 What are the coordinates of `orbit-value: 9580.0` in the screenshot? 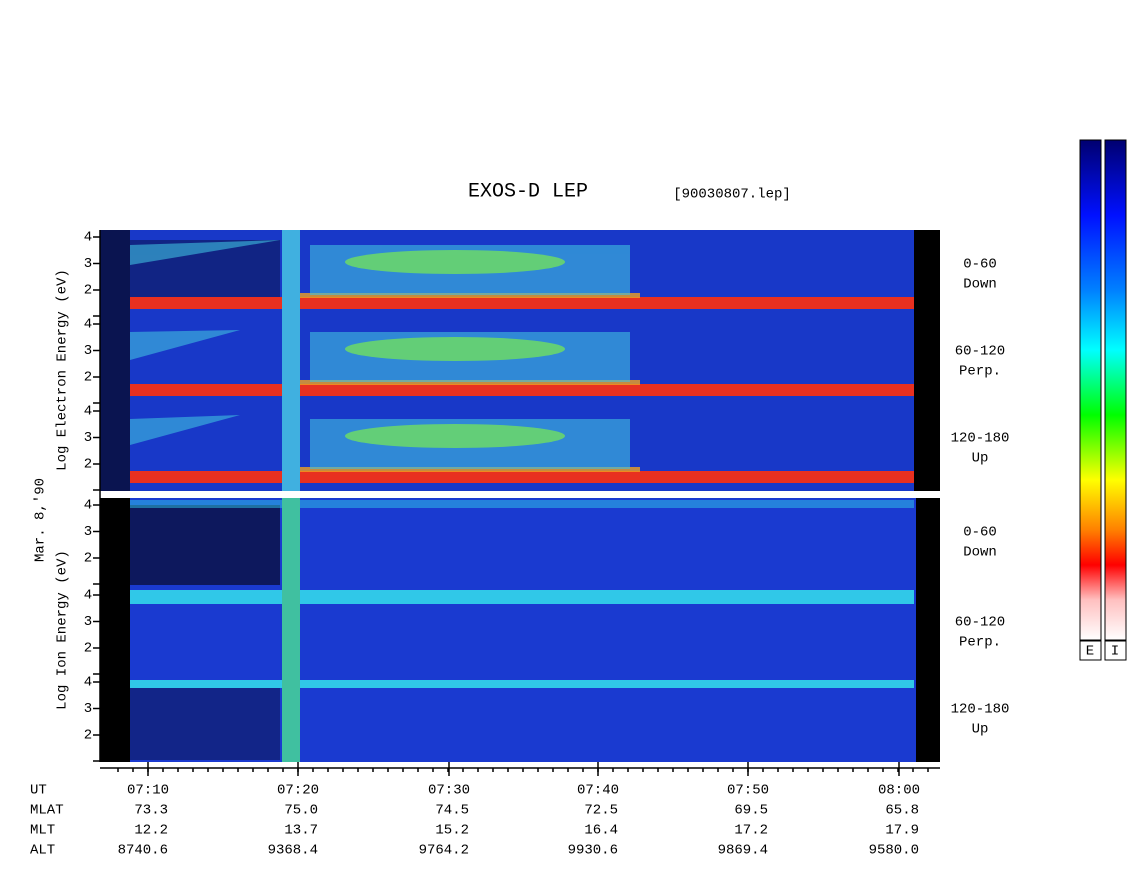 It's located at (894, 851).